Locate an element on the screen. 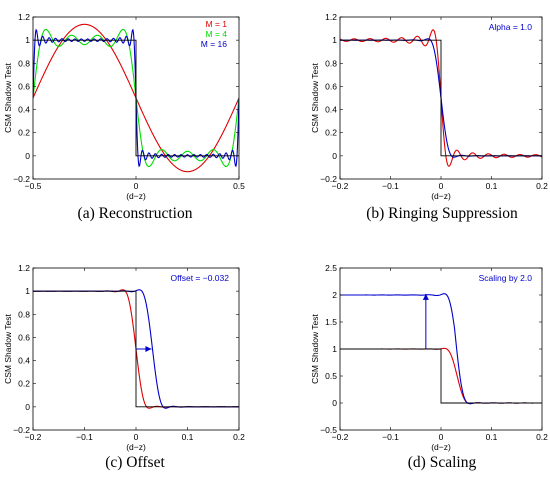 The width and height of the screenshot is (550, 486). panel-caption: (b) Ringing Suppression is located at coordinates (442, 213).